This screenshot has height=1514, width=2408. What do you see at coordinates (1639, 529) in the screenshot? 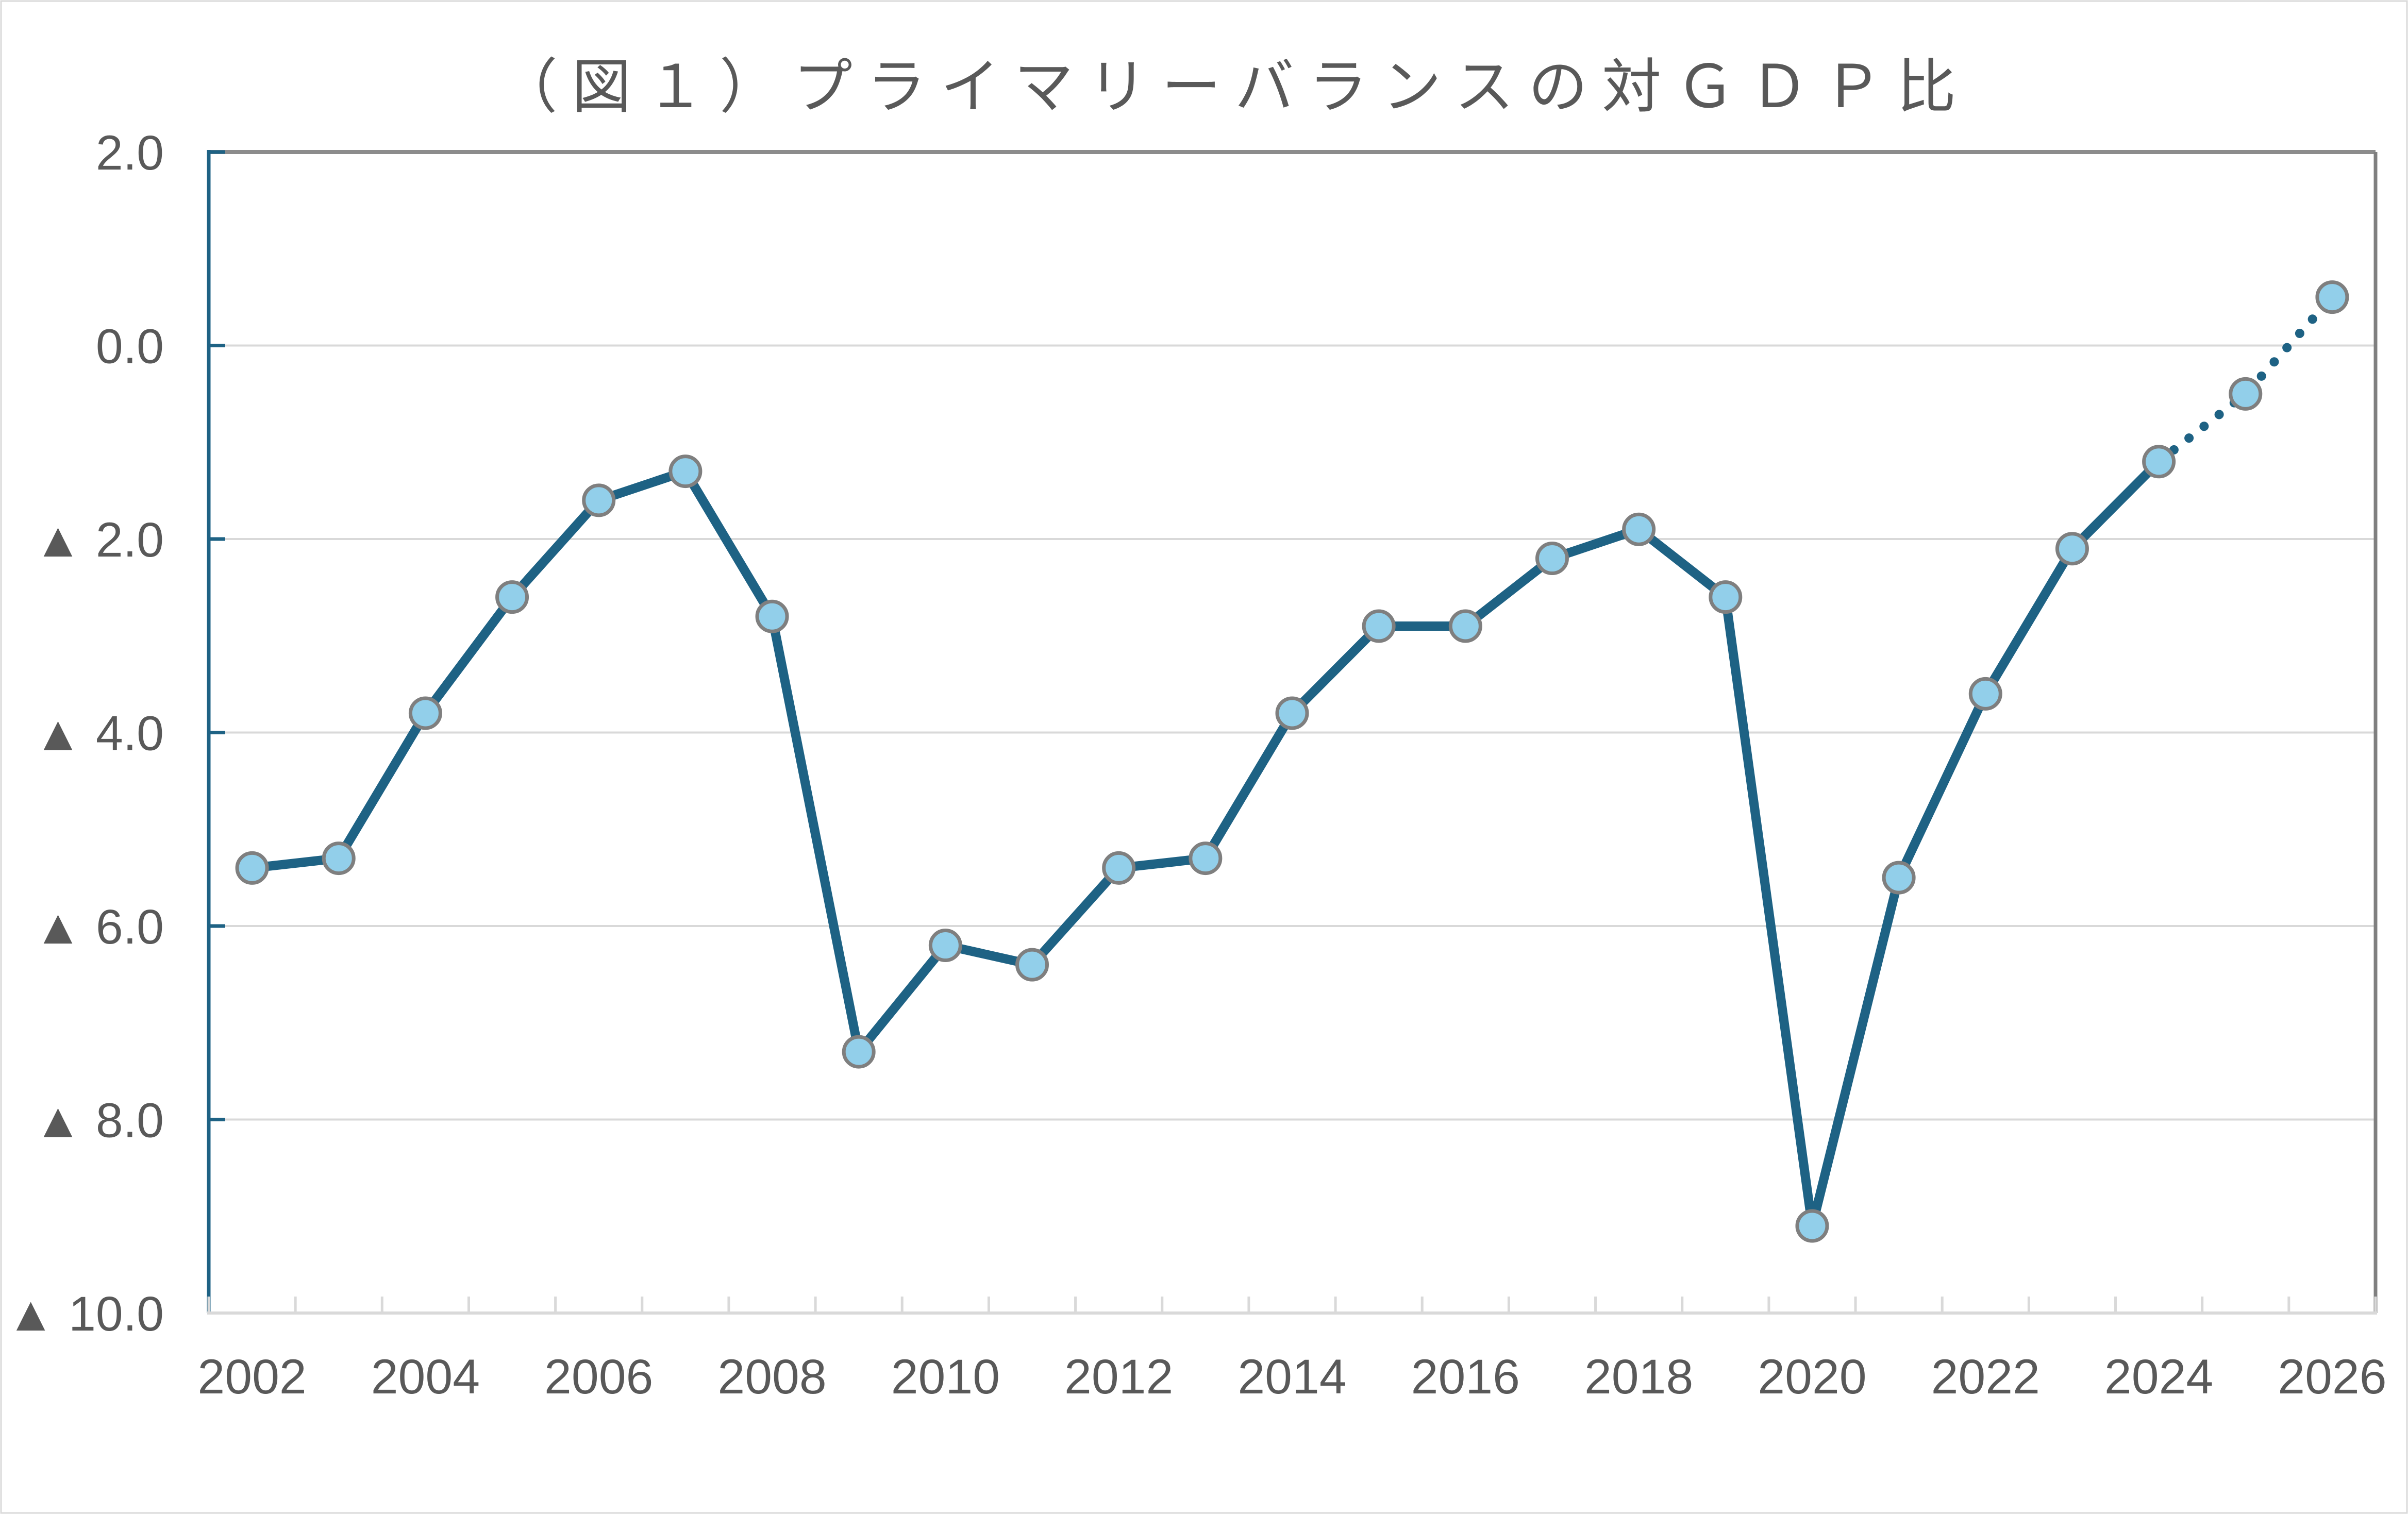
I see `data-point-2018` at bounding box center [1639, 529].